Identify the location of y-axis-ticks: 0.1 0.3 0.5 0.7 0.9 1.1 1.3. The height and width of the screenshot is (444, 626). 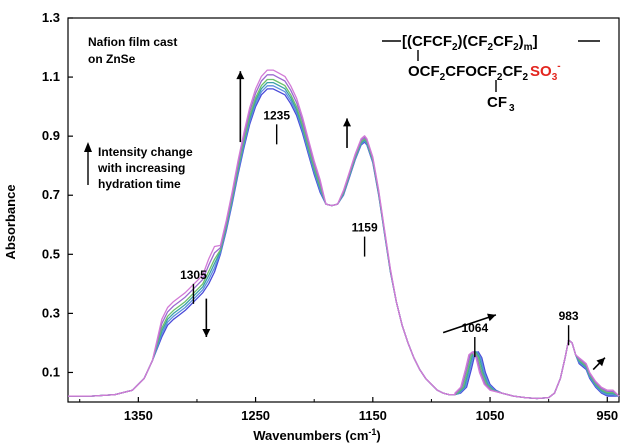
(57, 194).